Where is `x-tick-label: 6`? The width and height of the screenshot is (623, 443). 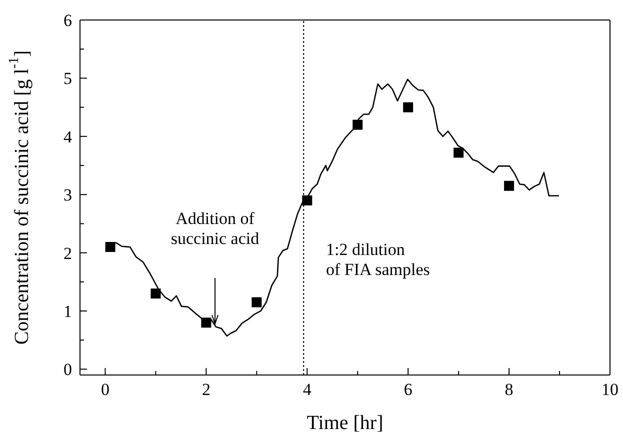 x-tick-label: 6 is located at coordinates (408, 389).